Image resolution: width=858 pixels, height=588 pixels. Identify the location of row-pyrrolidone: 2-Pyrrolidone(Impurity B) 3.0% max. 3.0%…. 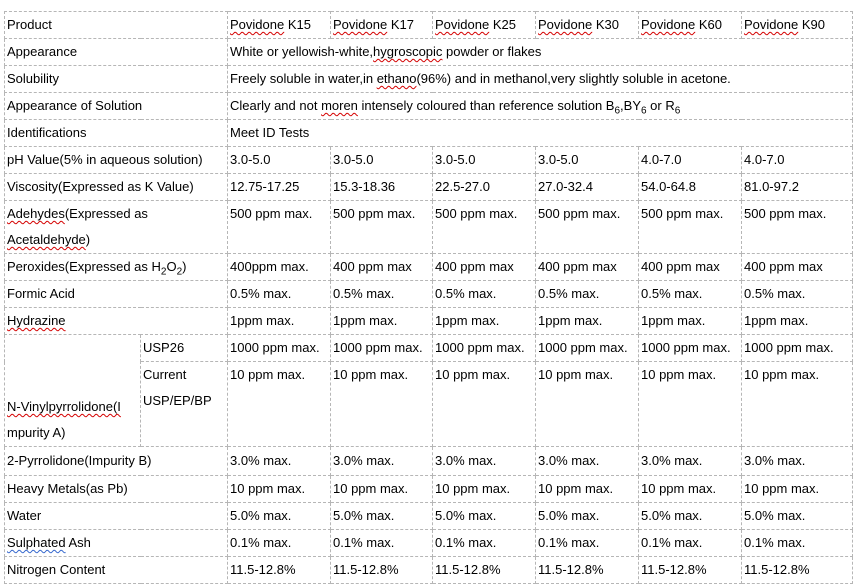
(428, 461).